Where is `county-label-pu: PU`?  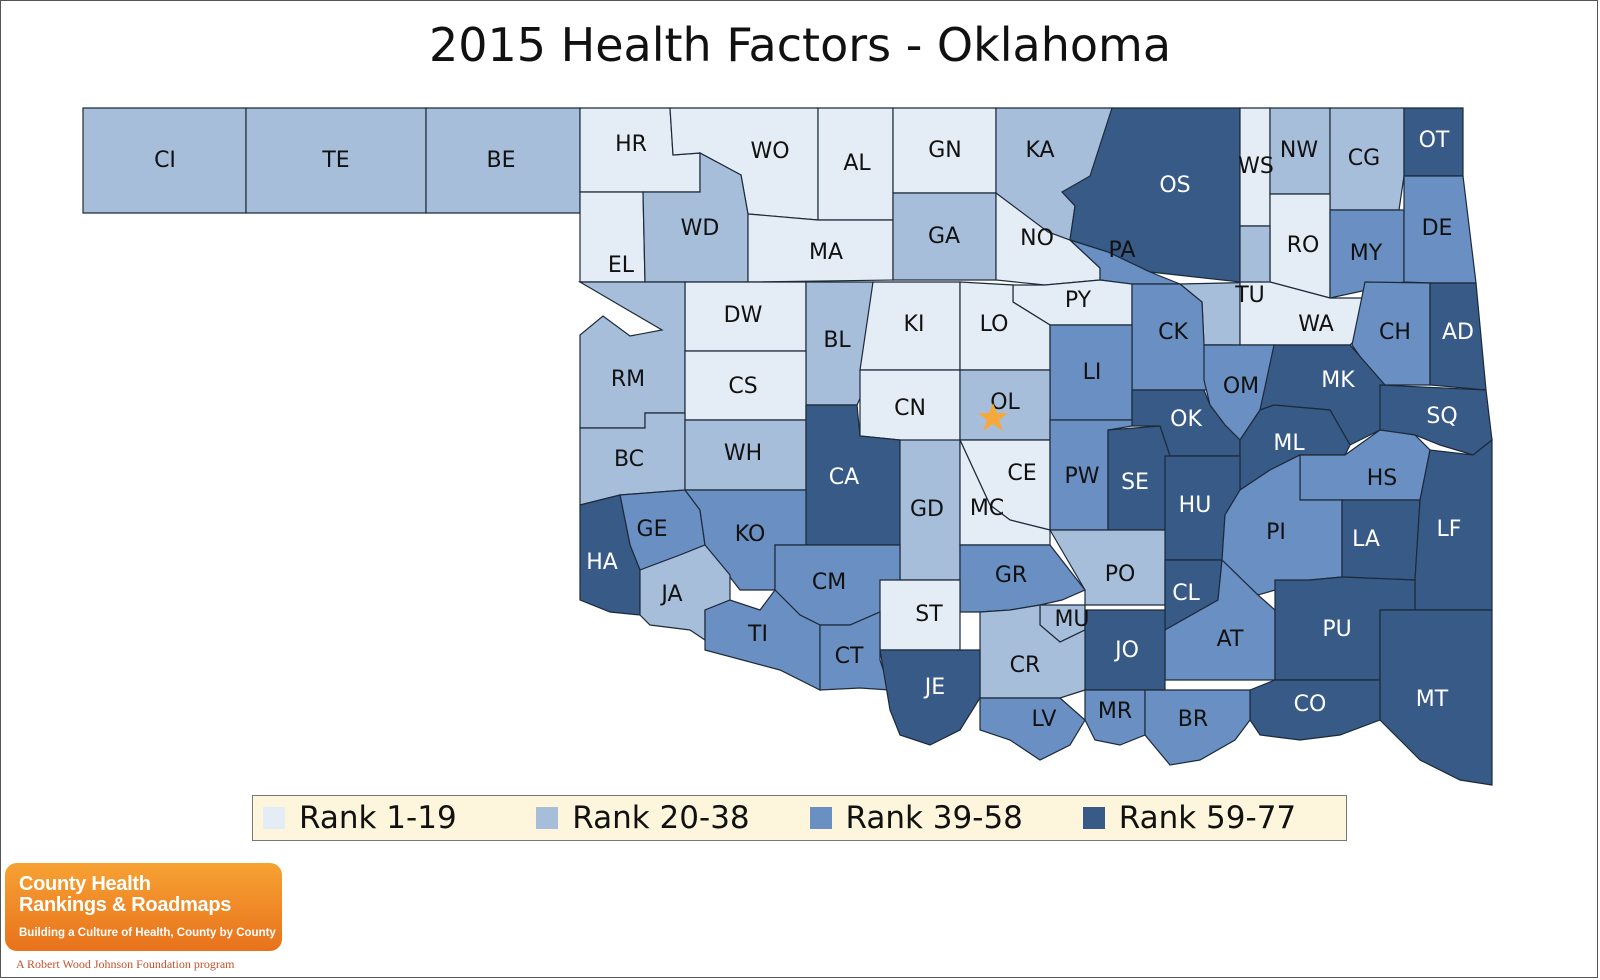
county-label-pu: PU is located at coordinates (1336, 629).